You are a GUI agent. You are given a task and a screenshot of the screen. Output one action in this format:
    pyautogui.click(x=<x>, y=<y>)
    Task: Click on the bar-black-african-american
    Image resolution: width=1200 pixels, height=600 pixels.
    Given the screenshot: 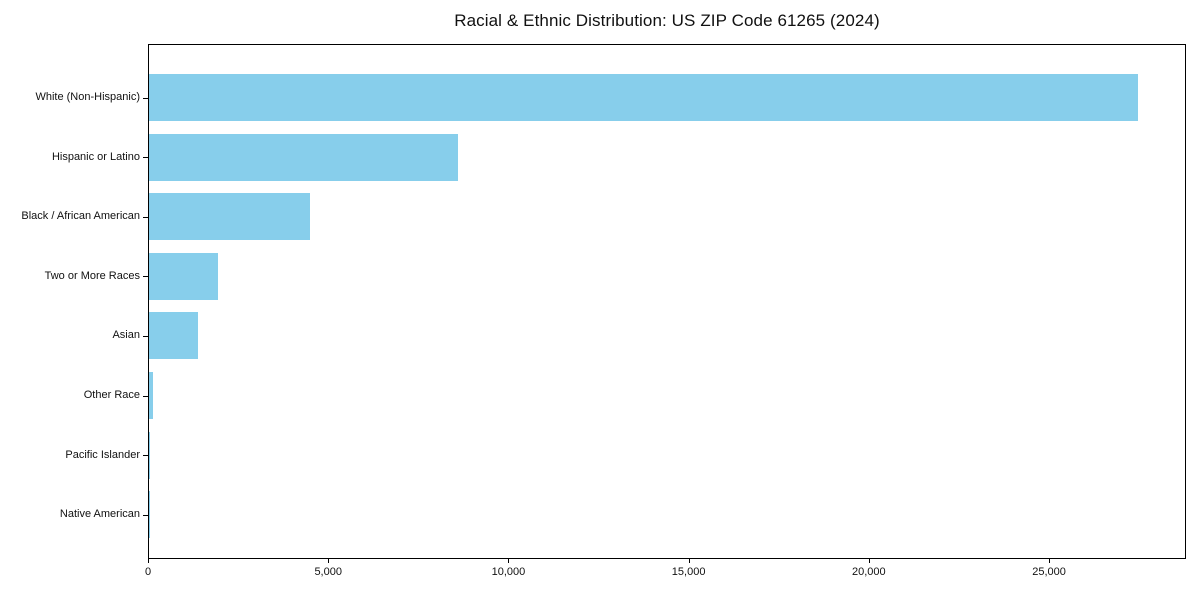 What is the action you would take?
    pyautogui.click(x=230, y=217)
    